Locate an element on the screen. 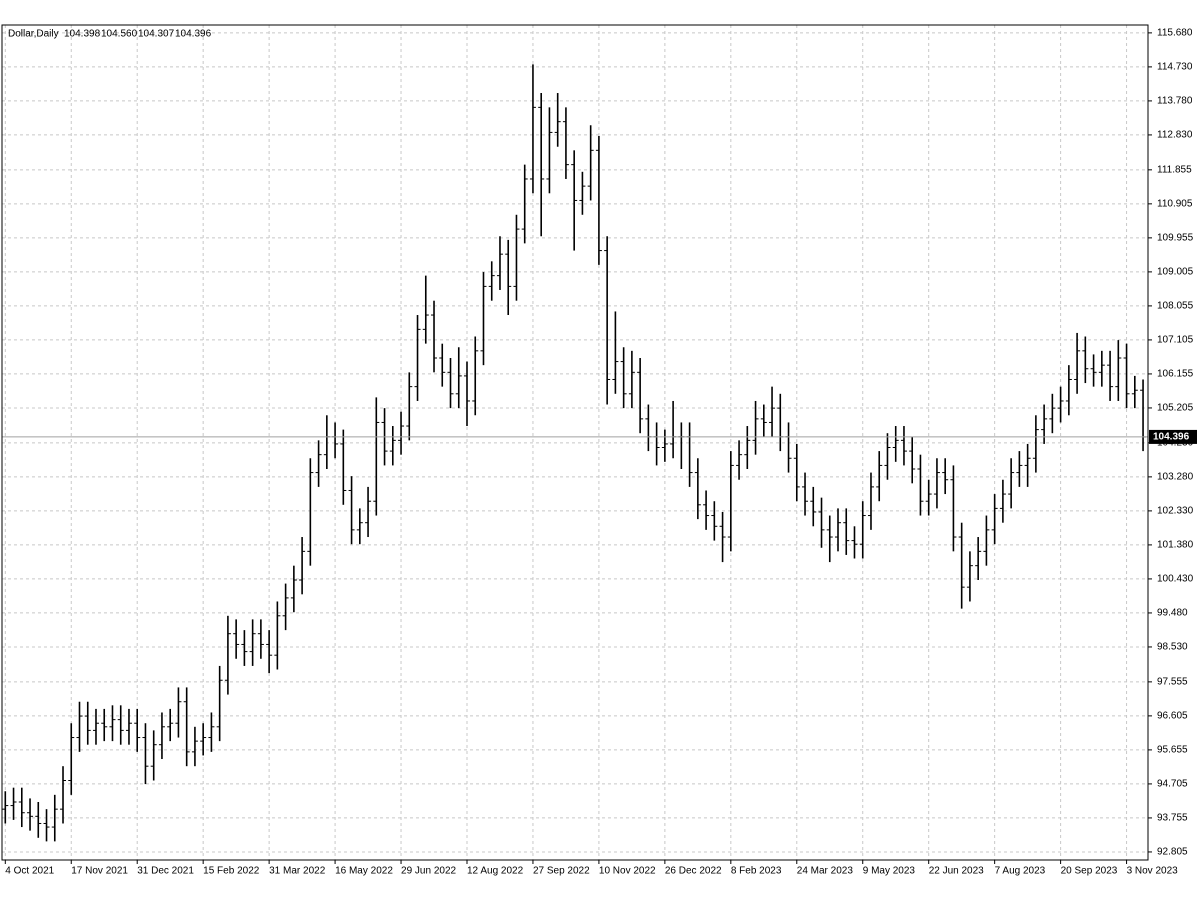  y-tick-label: 109.955 is located at coordinates (1175, 238).